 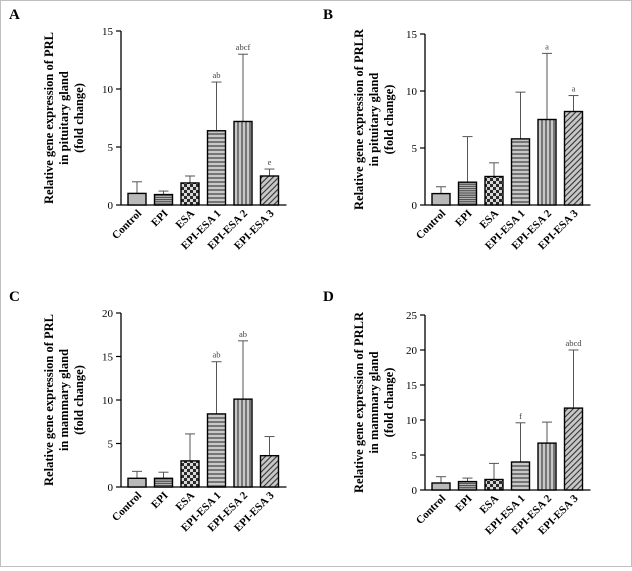 I want to click on panel-letter: A, so click(x=14, y=15).